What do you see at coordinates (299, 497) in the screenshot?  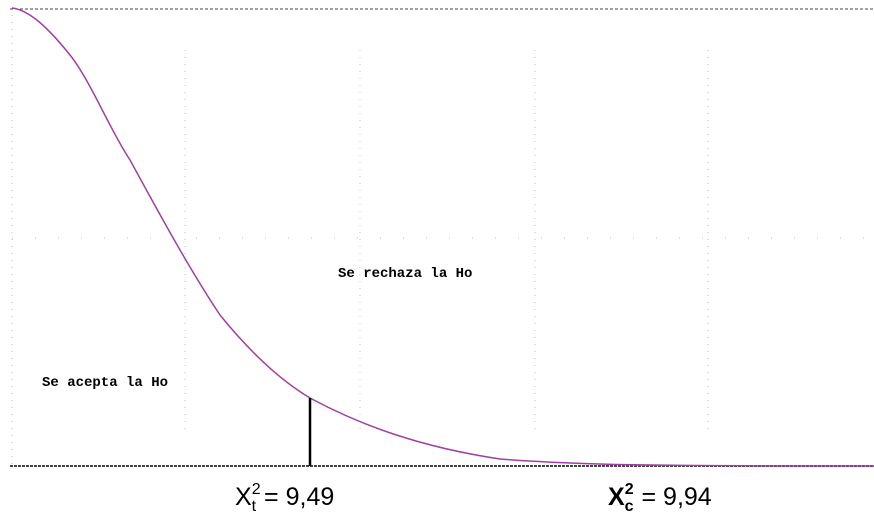 I see `equals-value: = 9,49` at bounding box center [299, 497].